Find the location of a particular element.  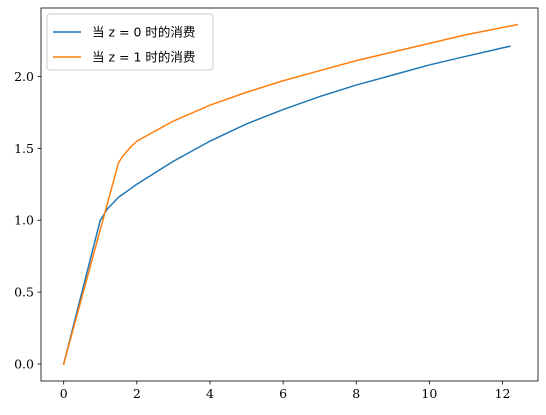

x-tick-label: 0 is located at coordinates (64, 393).